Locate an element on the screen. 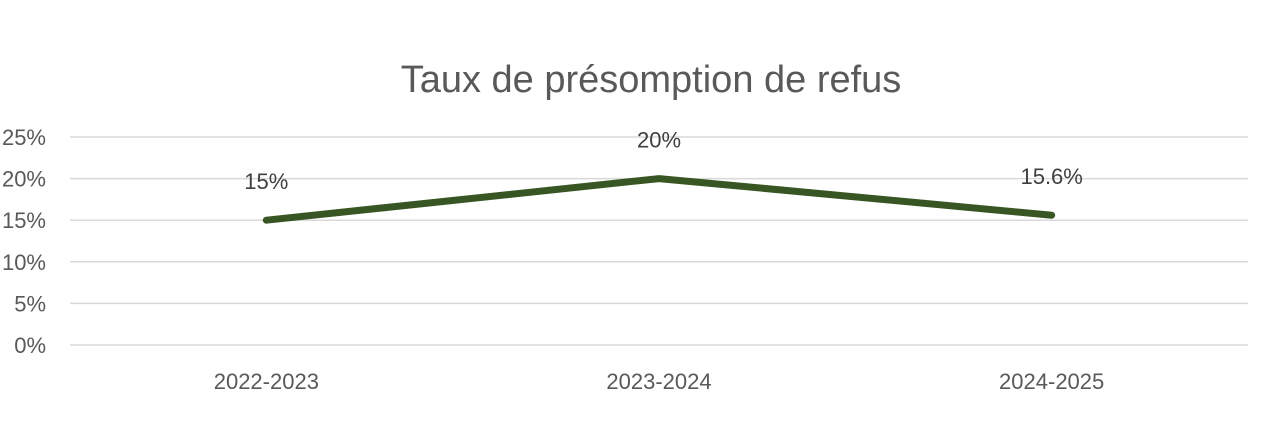 The height and width of the screenshot is (448, 1270). x-tick-label: 2022-2023 is located at coordinates (266, 381).